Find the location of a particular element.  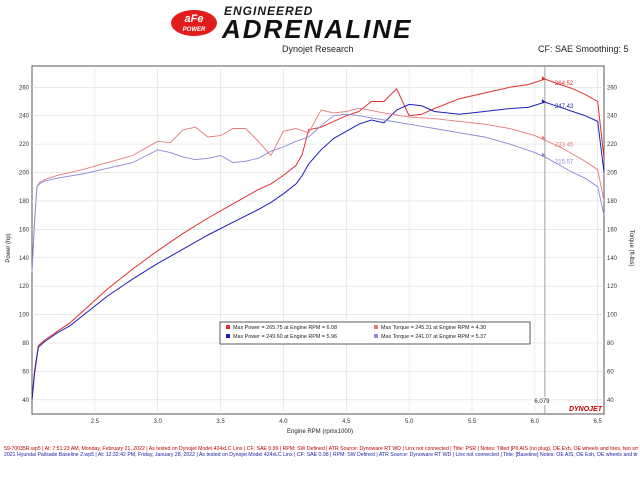

x-tick: 3.0 is located at coordinates (158, 422).